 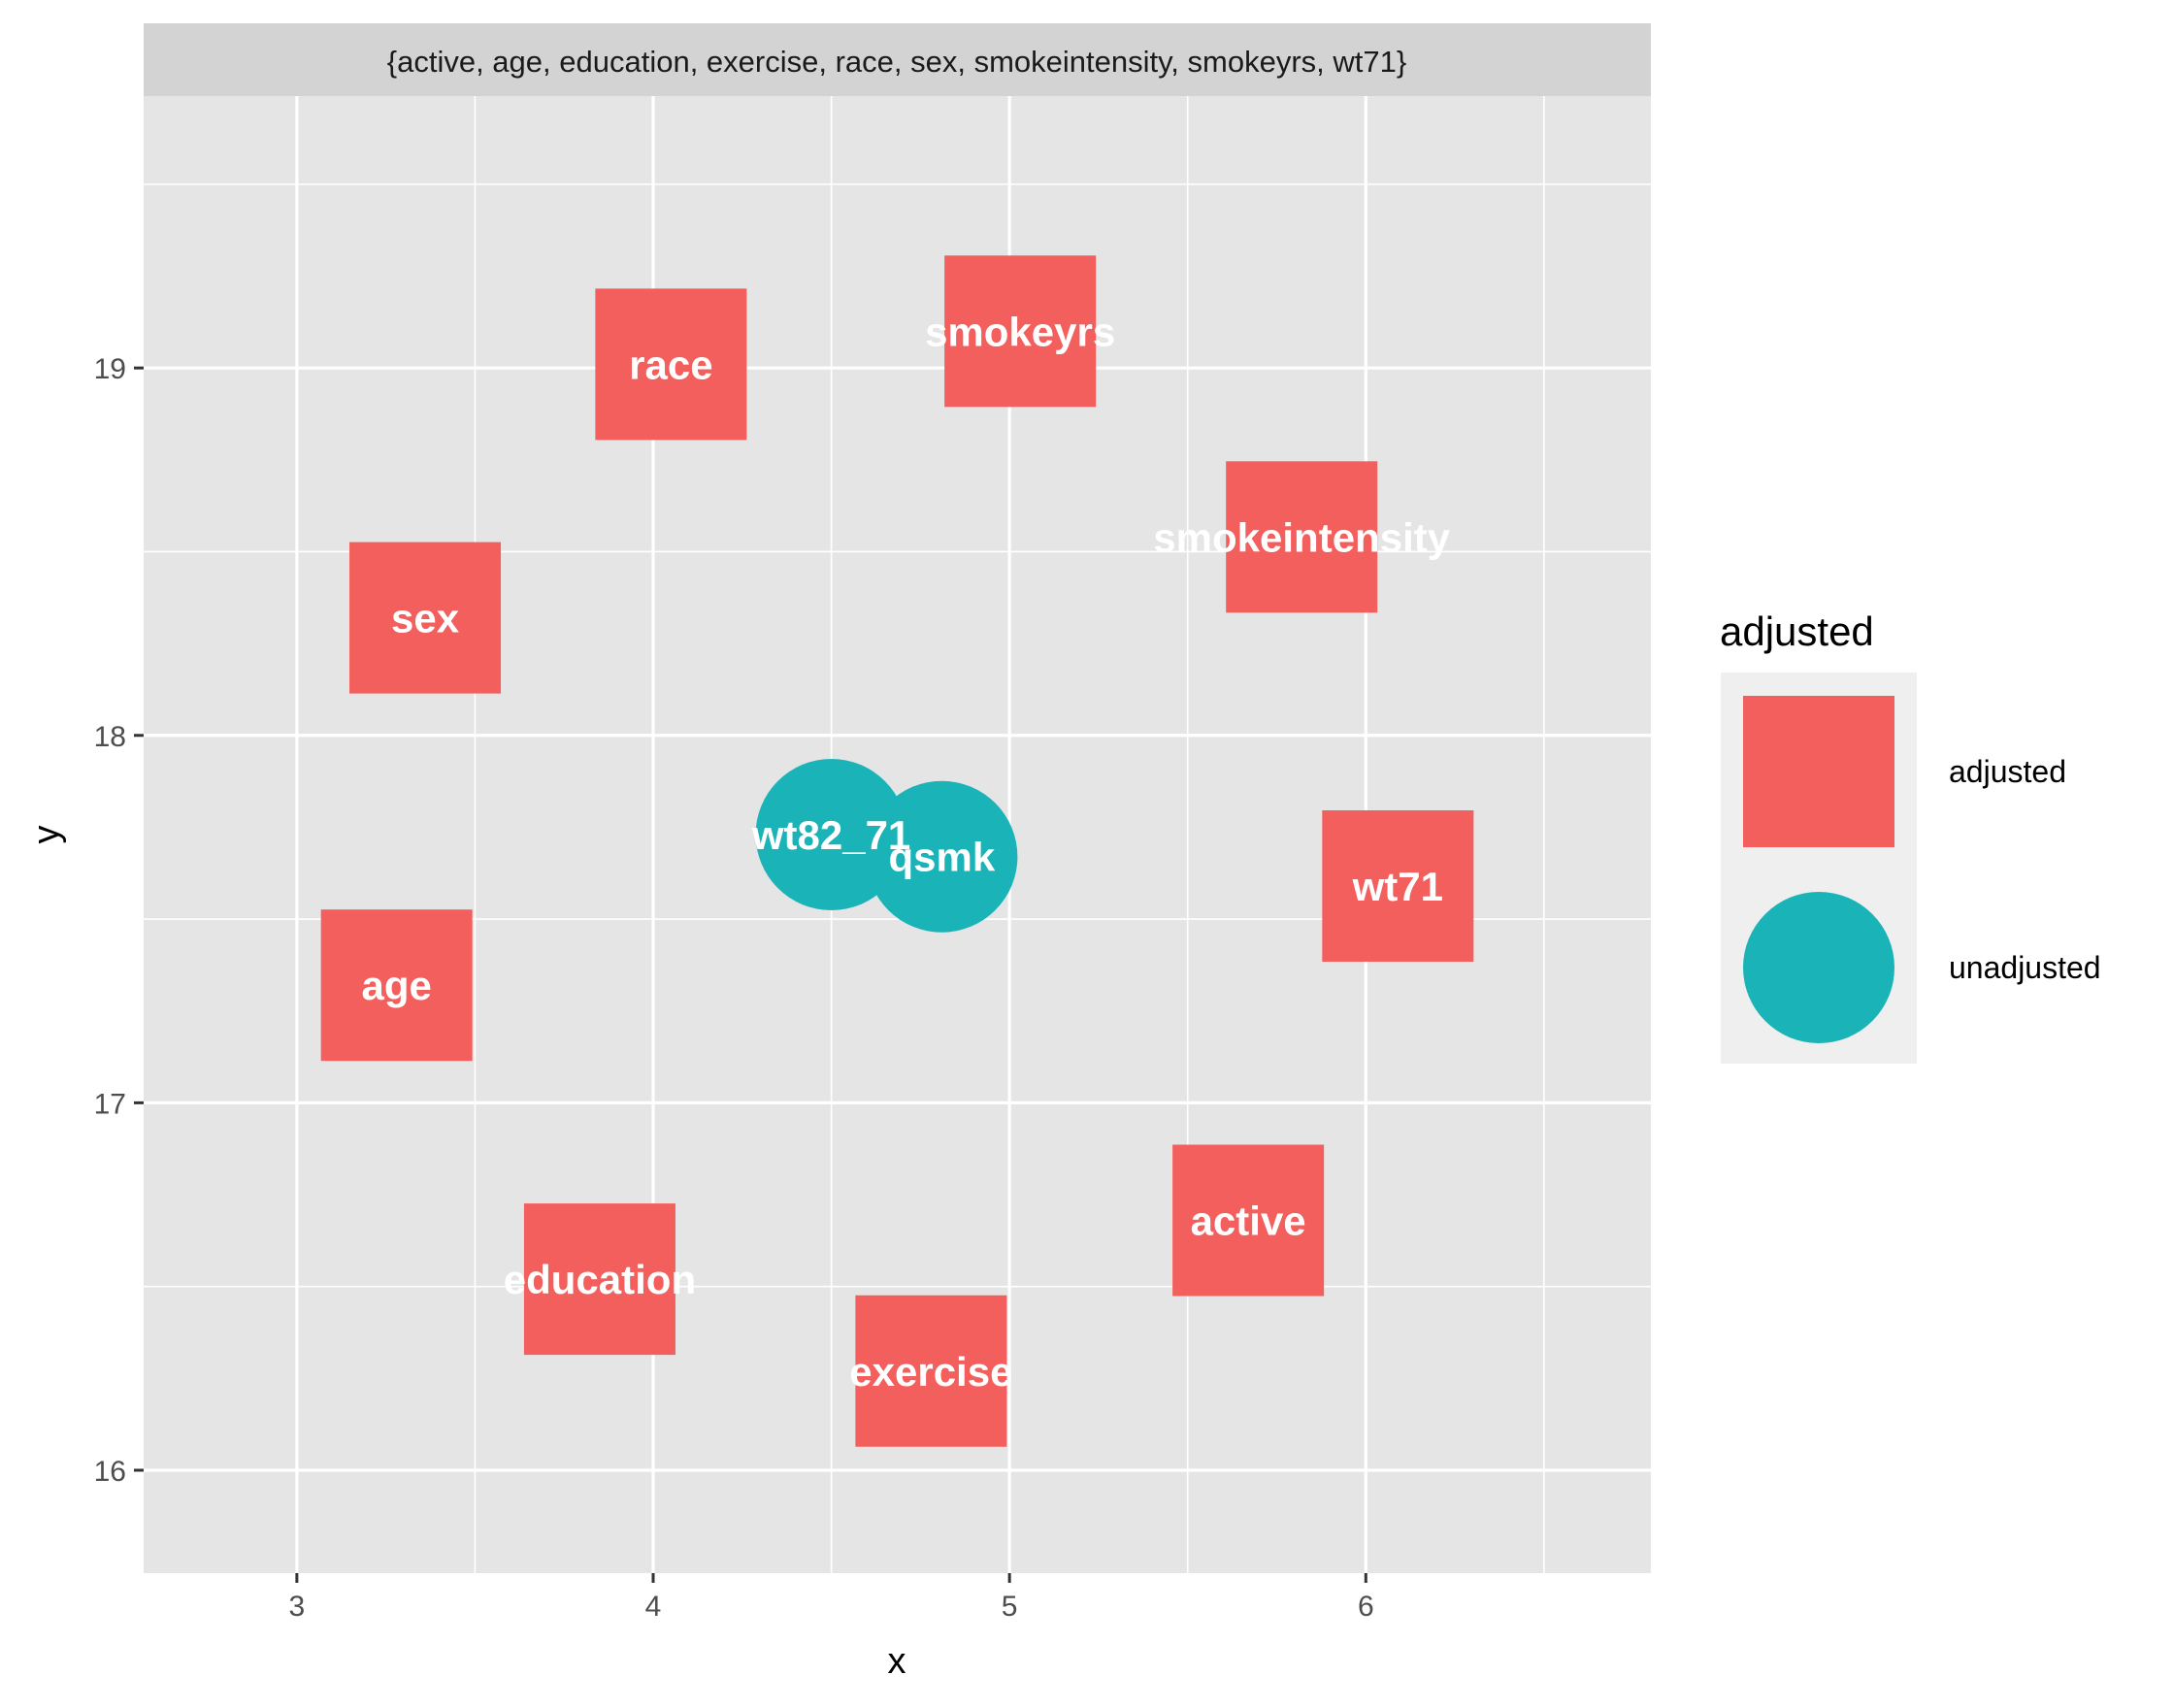 I want to click on node-education-square, so click(x=599, y=1280).